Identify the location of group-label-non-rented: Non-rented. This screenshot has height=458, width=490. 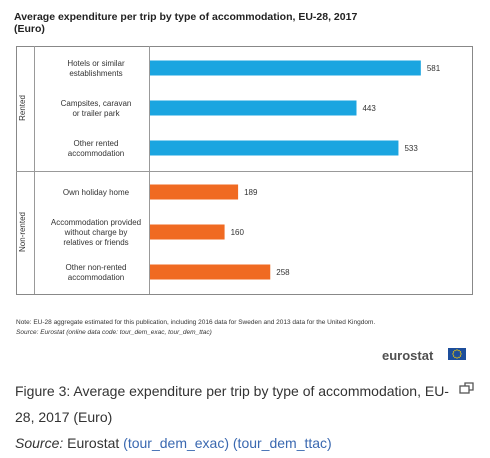
(22, 232).